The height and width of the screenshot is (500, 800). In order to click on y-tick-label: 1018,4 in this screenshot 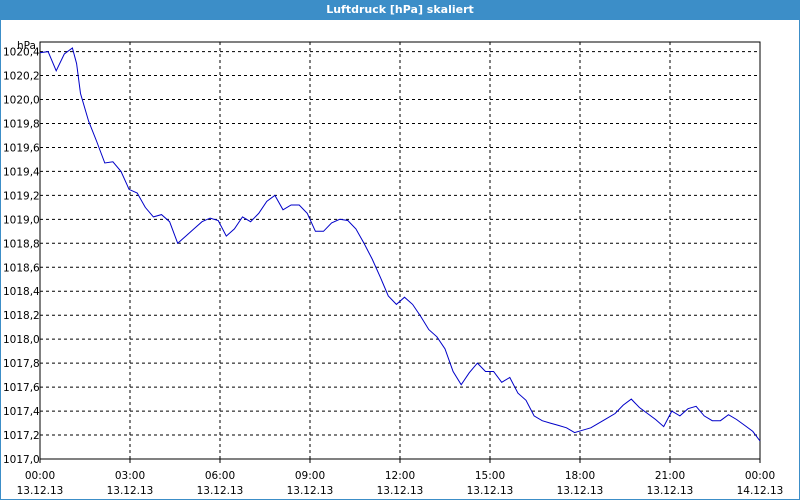, I will do `click(21, 292)`.